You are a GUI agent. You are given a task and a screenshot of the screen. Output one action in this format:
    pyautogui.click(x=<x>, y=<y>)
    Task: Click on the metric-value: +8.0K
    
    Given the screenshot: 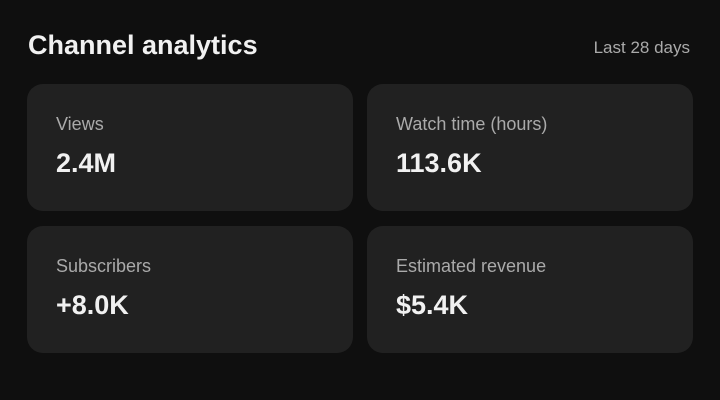 What is the action you would take?
    pyautogui.click(x=92, y=305)
    